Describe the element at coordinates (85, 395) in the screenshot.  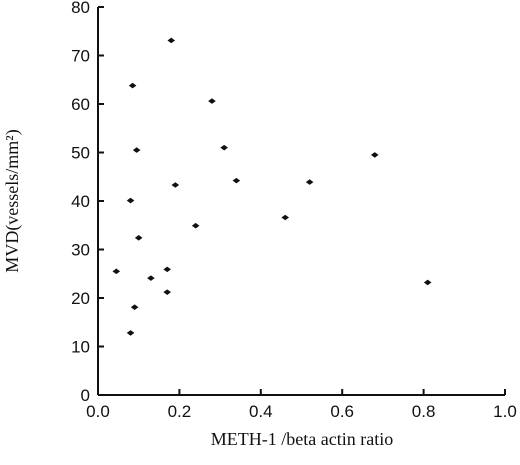
I see `y-tick-label: 0` at that location.